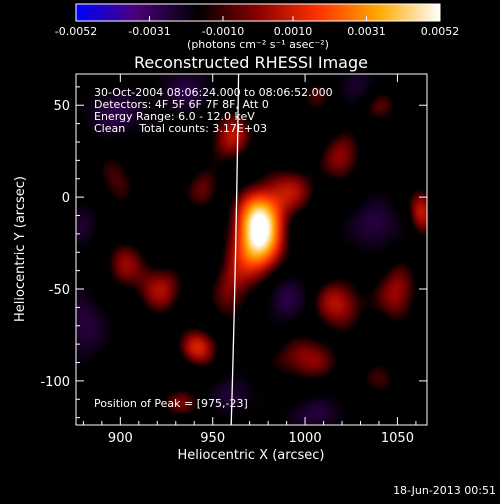  I want to click on colorbar-unit-label: (photons cm⁻² s⁻¹ asec⁻²), so click(258, 44).